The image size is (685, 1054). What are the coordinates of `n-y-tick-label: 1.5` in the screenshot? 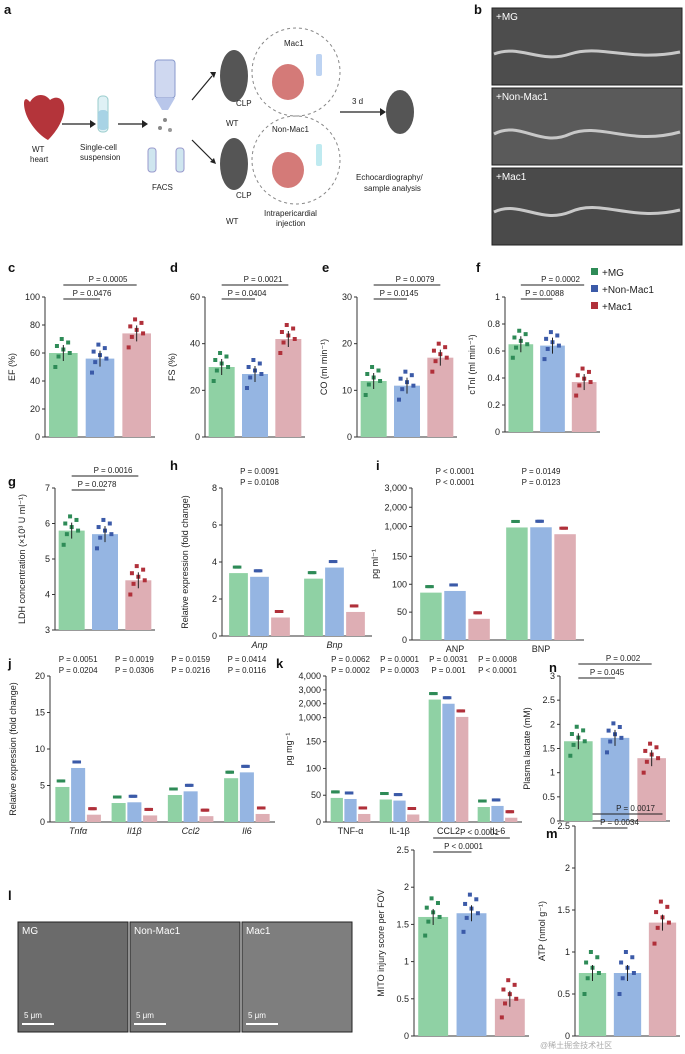 It's located at (548, 749).